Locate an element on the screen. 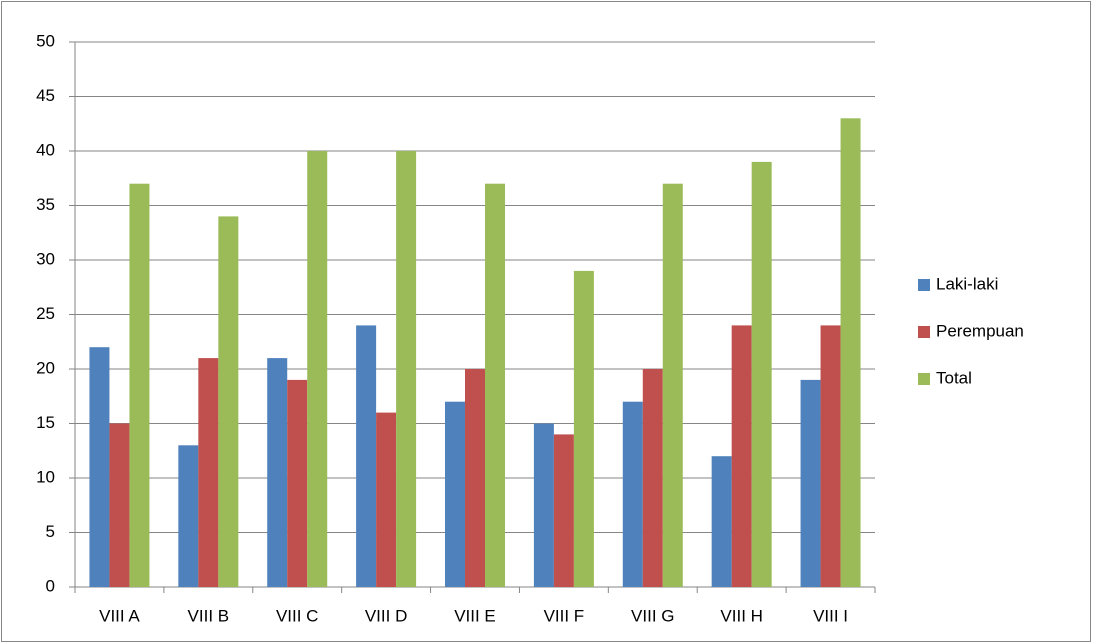 The height and width of the screenshot is (644, 1093). x-tick-label: VIII E is located at coordinates (475, 615).